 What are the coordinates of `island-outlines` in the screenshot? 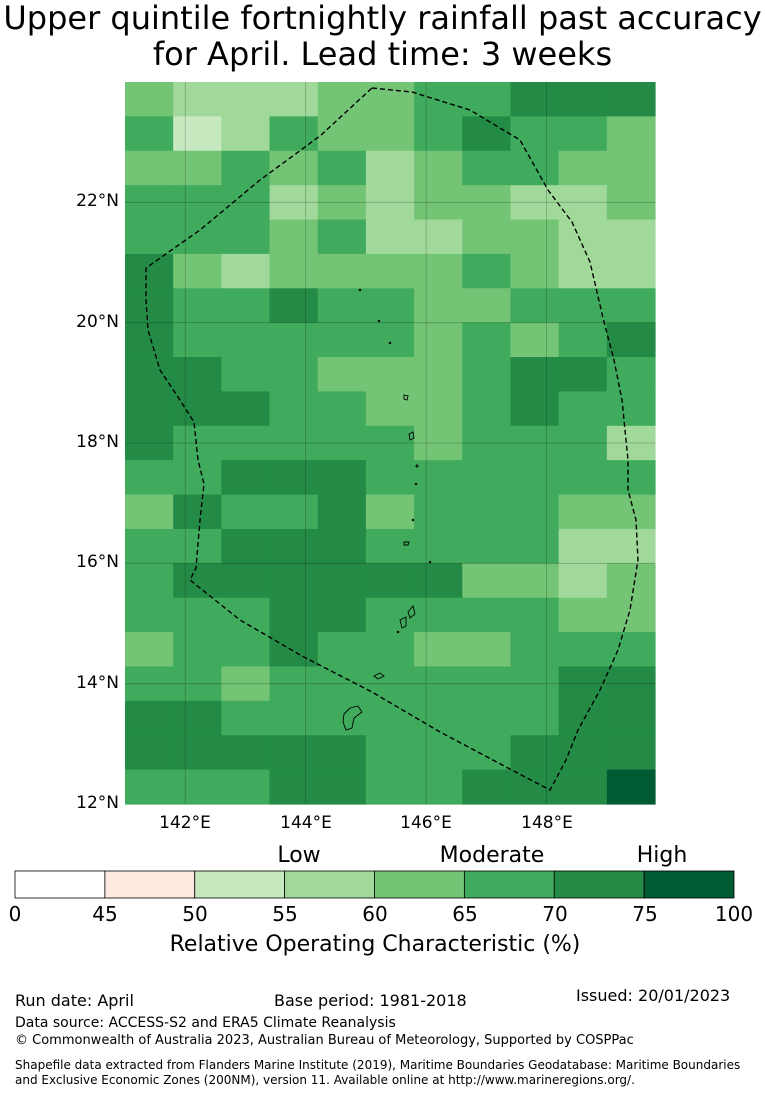 It's located at (387, 509).